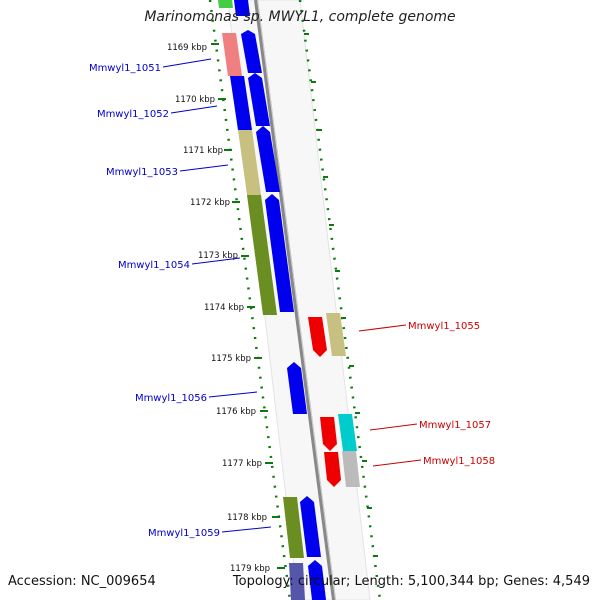 The image size is (600, 600). Describe the element at coordinates (225, 4) in the screenshot. I see `gene-prev-cog` at that location.